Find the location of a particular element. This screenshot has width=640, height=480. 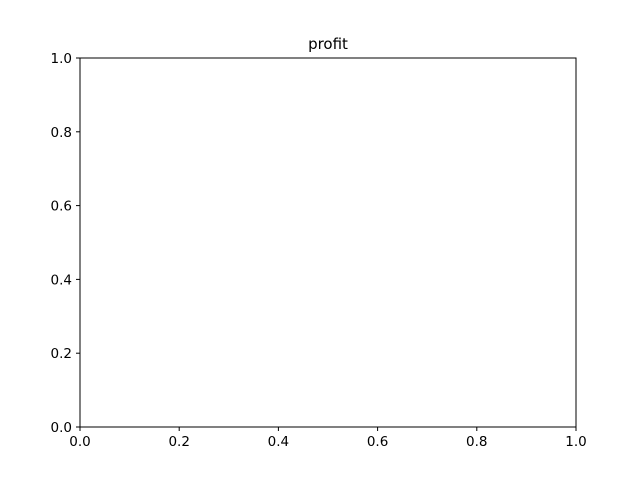

x-tick-label: 0.4 is located at coordinates (278, 442).